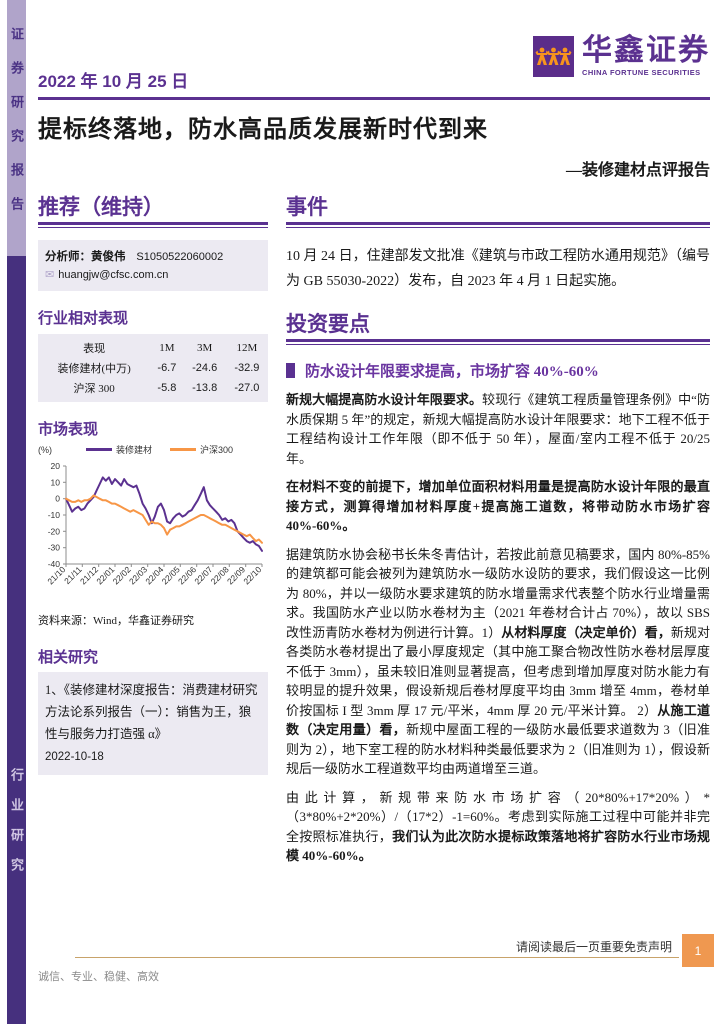 The height and width of the screenshot is (1024, 724). What do you see at coordinates (247, 388) in the screenshot?
I see `table-cell: -27.0` at bounding box center [247, 388].